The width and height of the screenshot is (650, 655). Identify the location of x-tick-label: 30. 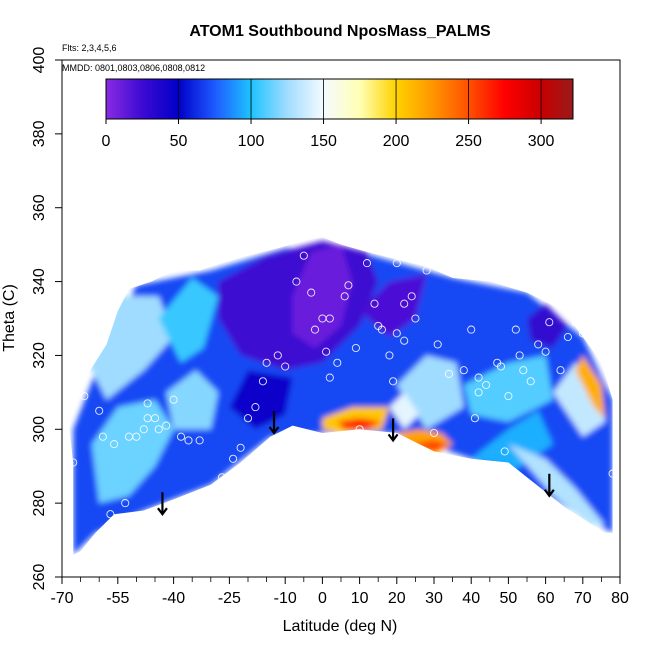
(434, 598).